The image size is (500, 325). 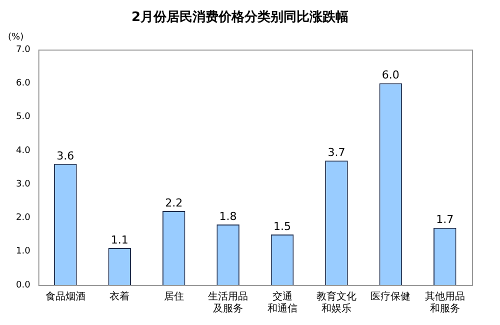 What do you see at coordinates (119, 239) in the screenshot?
I see `data-label: 1.1` at bounding box center [119, 239].